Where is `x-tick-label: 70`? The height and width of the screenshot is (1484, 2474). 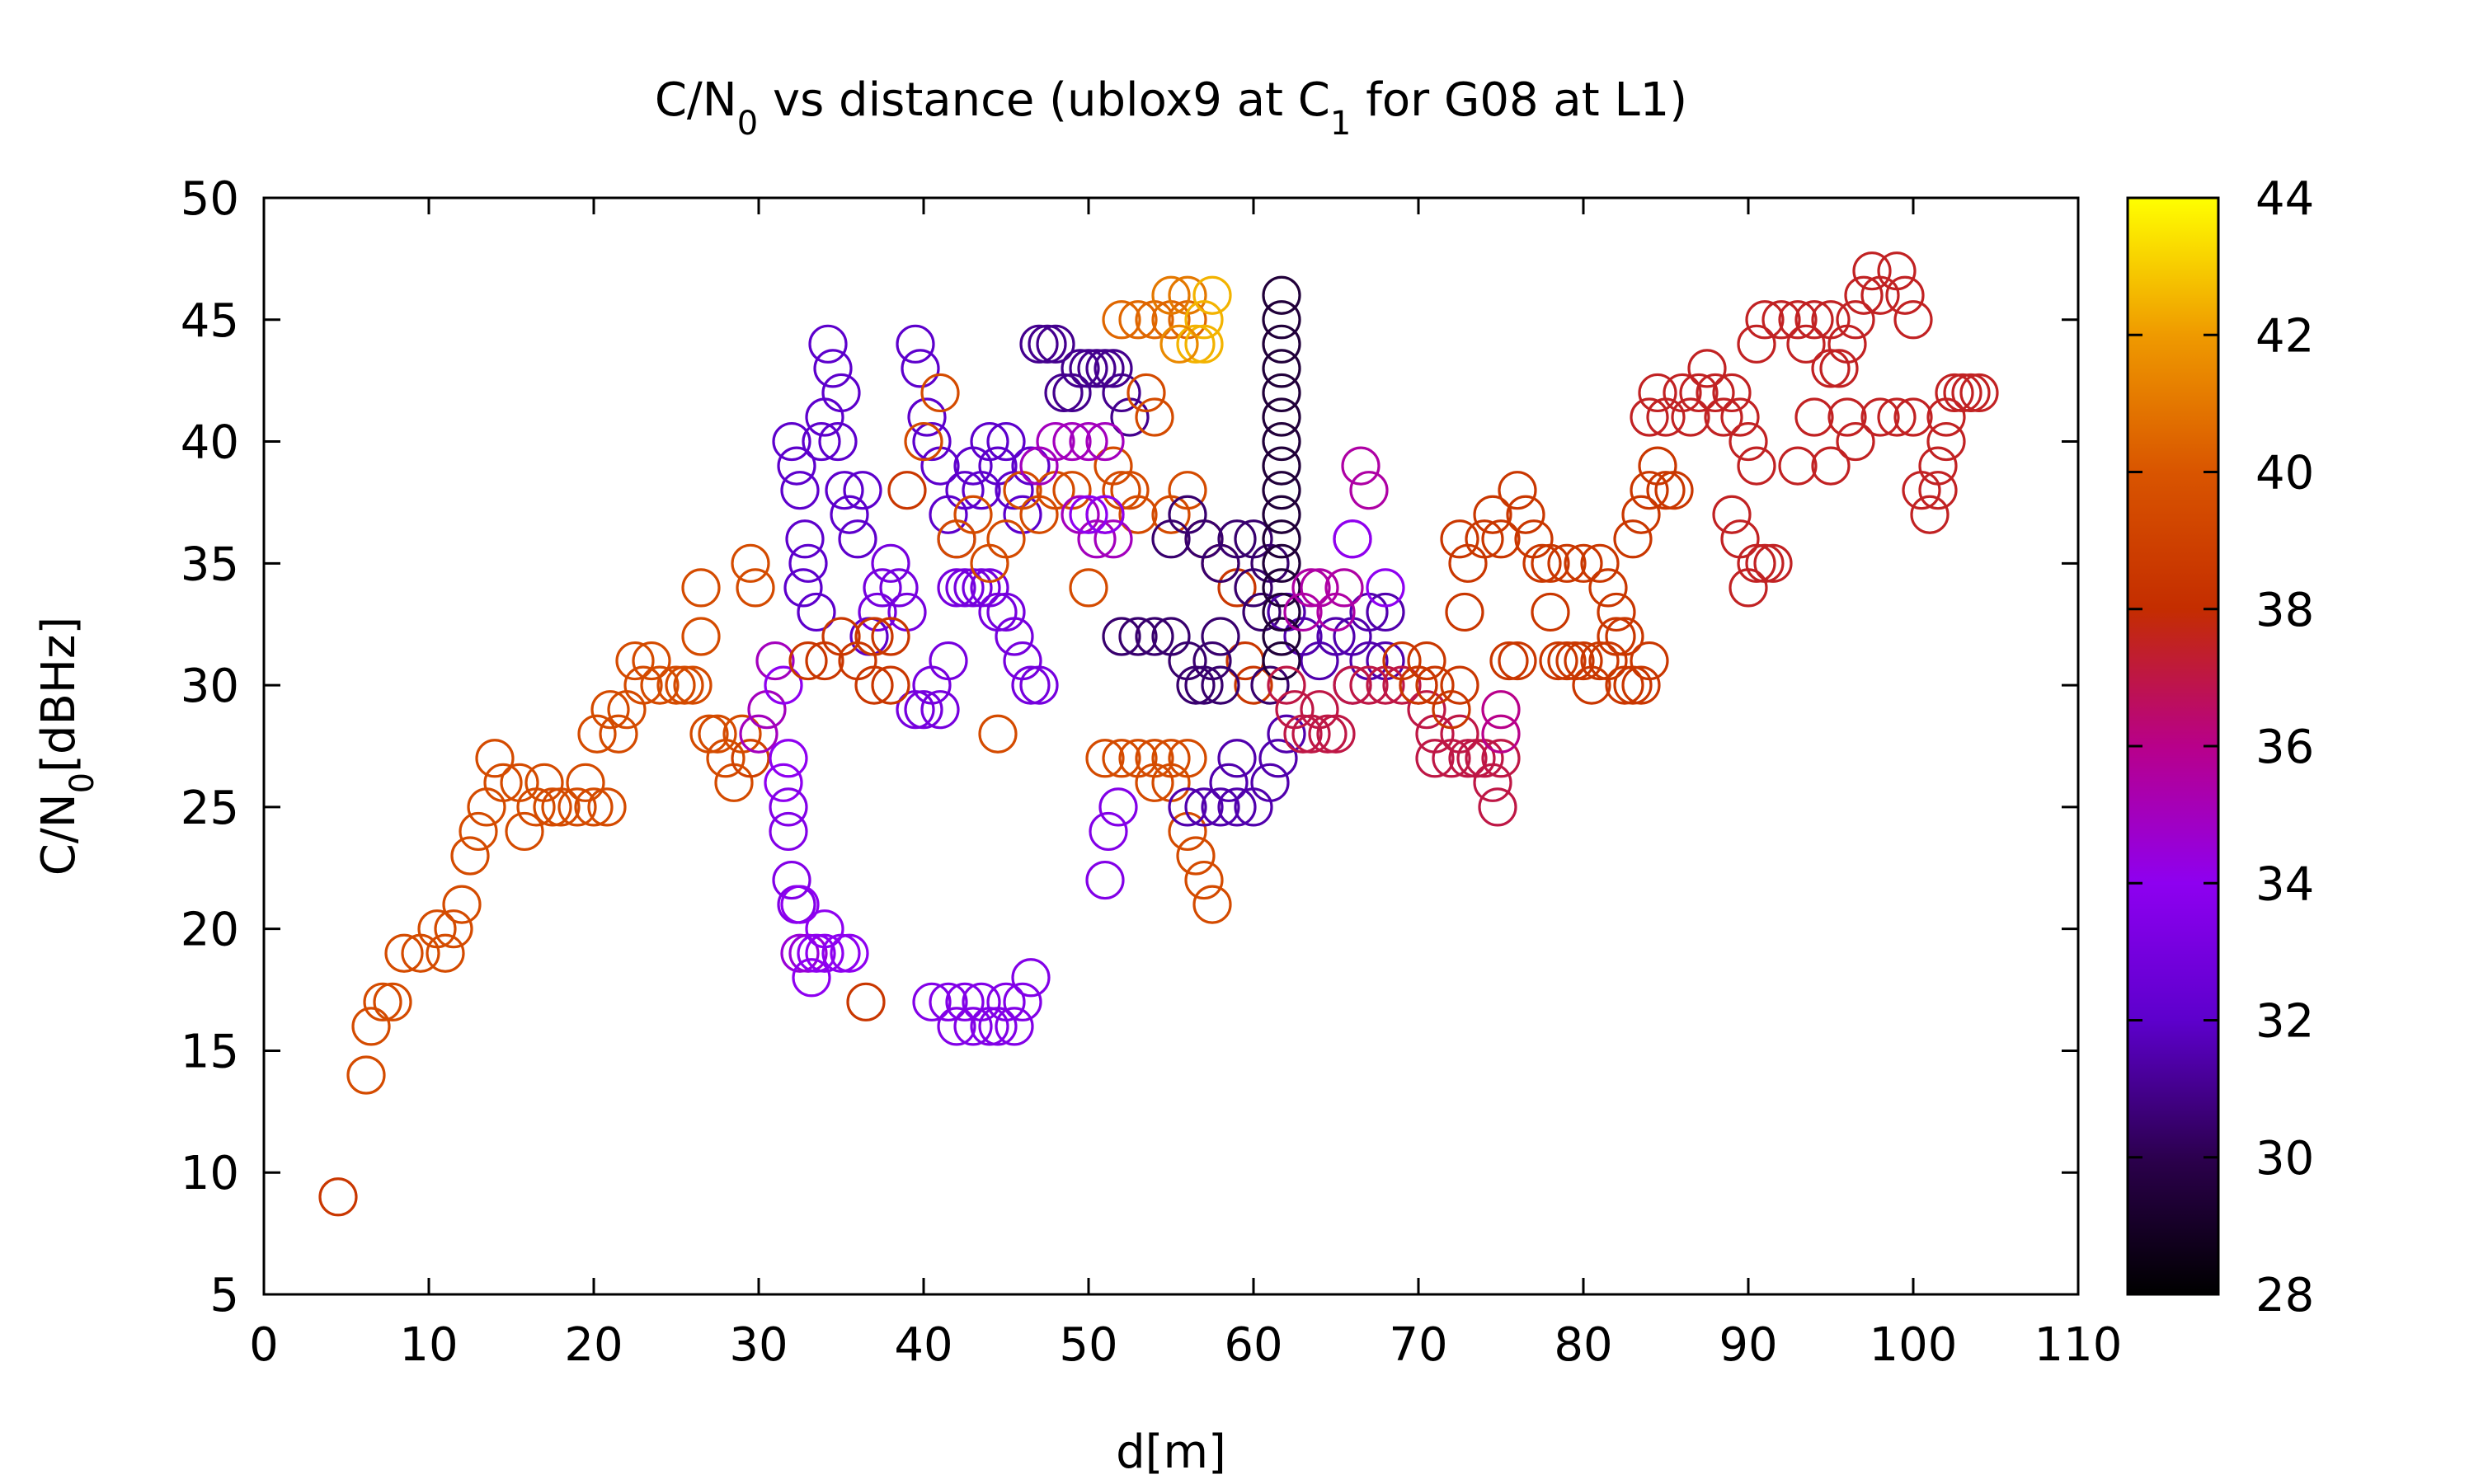
x-tick-label: 70 is located at coordinates (1418, 1345).